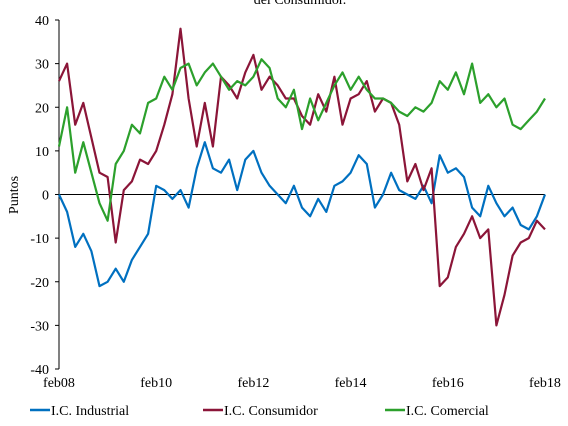  I want to click on y-tick-label: 20, so click(42, 108).